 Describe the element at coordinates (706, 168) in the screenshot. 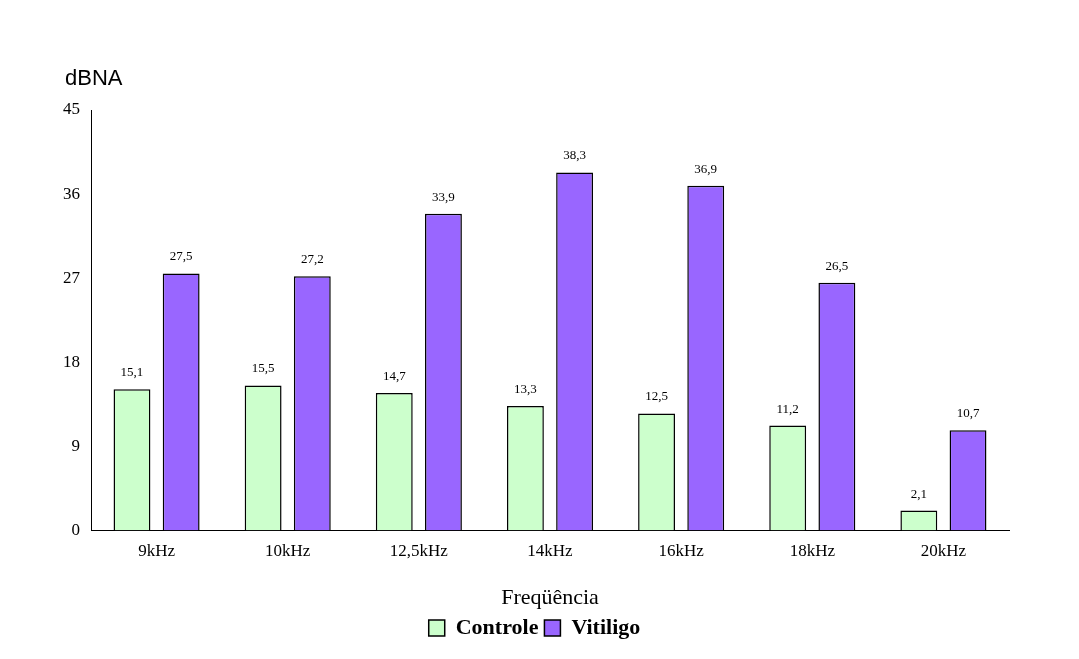

I see `data-label: 36,9` at that location.